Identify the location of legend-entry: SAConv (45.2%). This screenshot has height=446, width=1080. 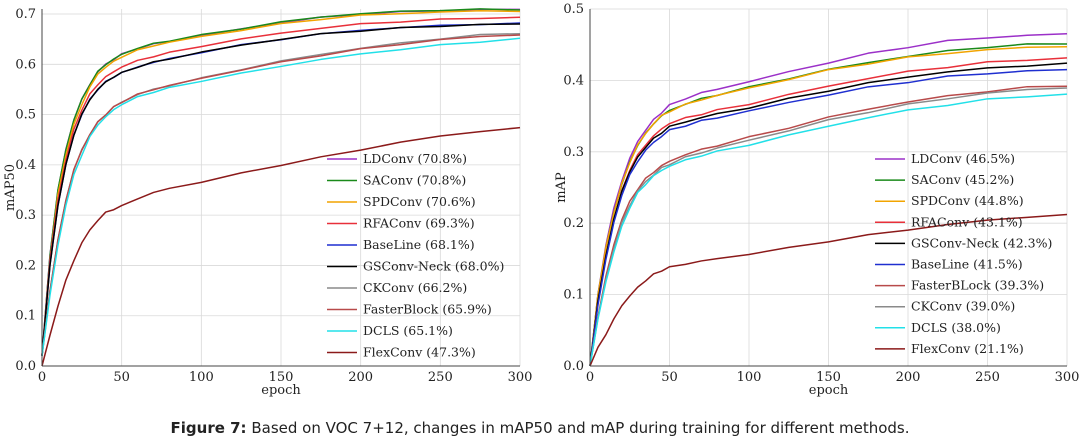
(962, 179).